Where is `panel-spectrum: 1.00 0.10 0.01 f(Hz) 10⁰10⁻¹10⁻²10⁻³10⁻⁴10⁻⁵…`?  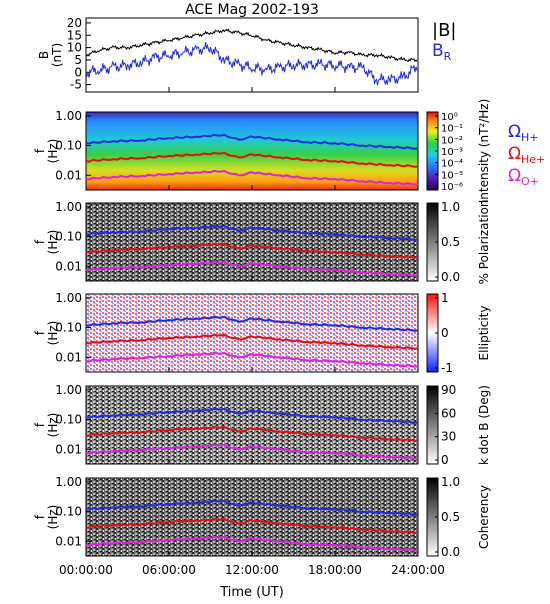 panel-spectrum: 1.00 0.10 0.01 f(Hz) 10⁰10⁻¹10⁻²10⁻³10⁻⁴10⁻⁵… is located at coordinates (262, 151).